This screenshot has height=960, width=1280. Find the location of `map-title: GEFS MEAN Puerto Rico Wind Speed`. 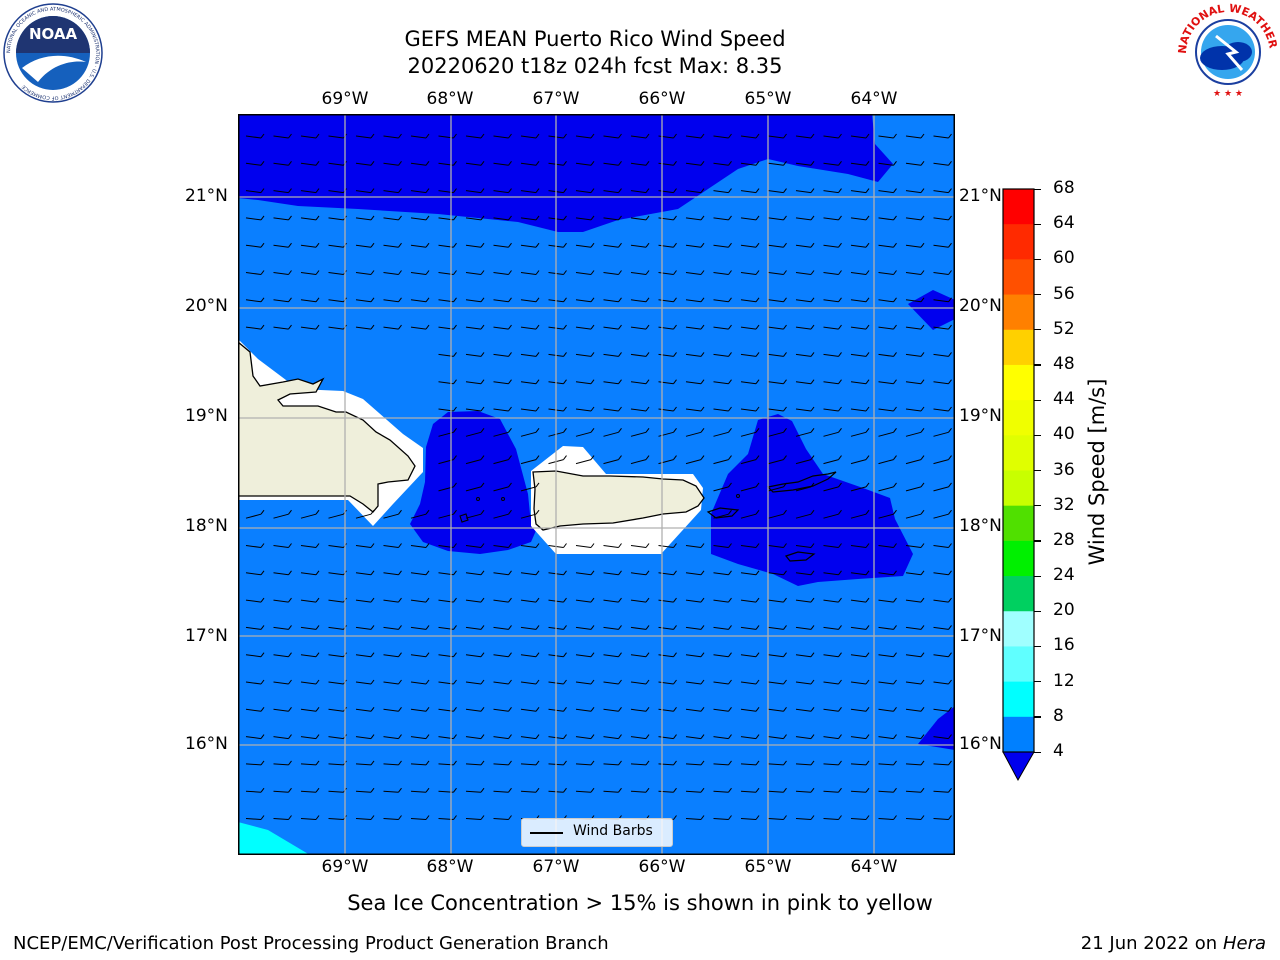

map-title: GEFS MEAN Puerto Rico Wind Speed is located at coordinates (595, 39).